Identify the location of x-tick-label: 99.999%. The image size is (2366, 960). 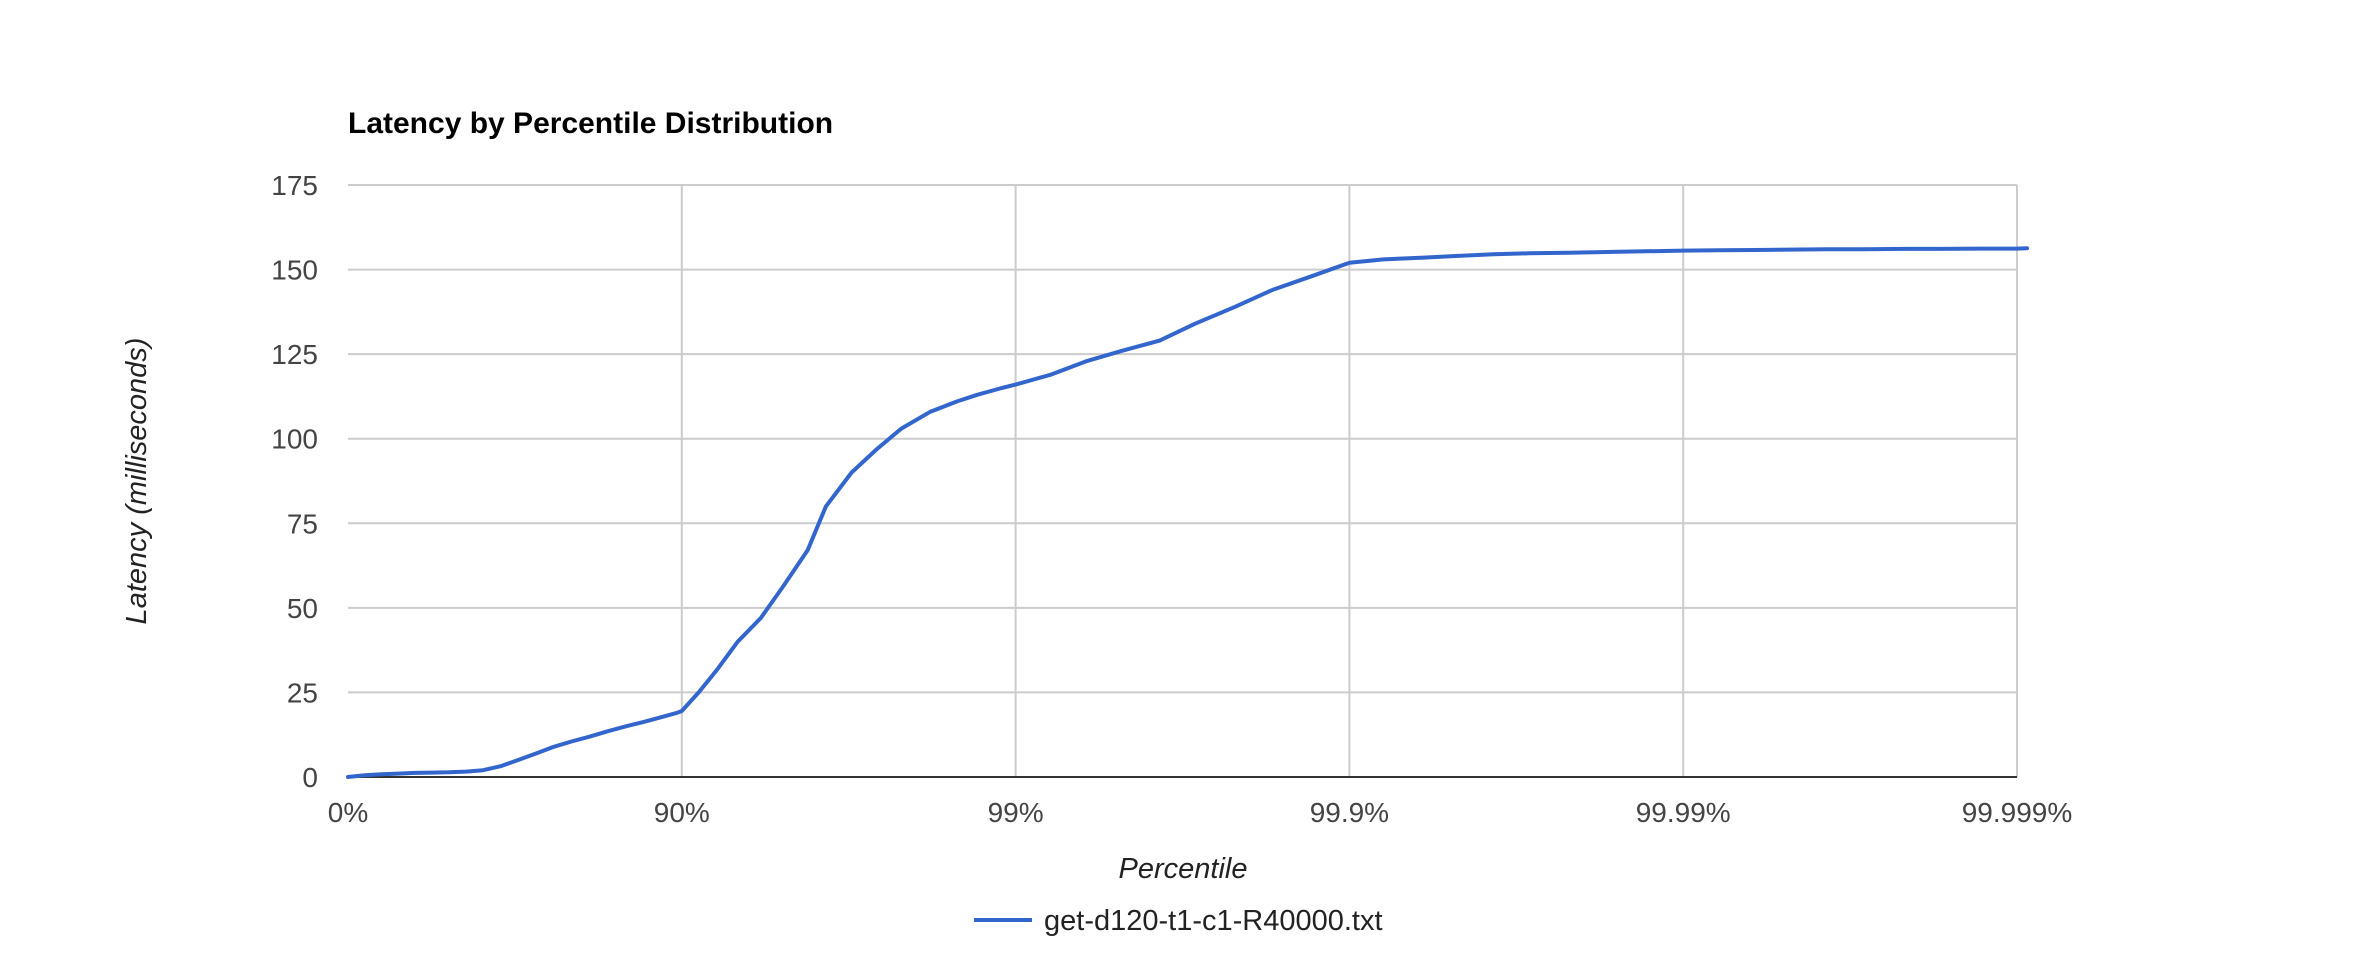
(2017, 812).